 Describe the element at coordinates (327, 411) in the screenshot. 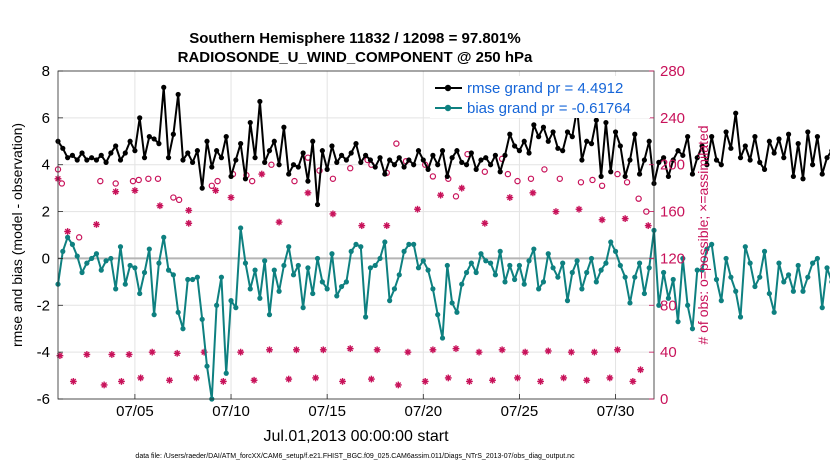

I see `x-tick-label: 07/15` at that location.